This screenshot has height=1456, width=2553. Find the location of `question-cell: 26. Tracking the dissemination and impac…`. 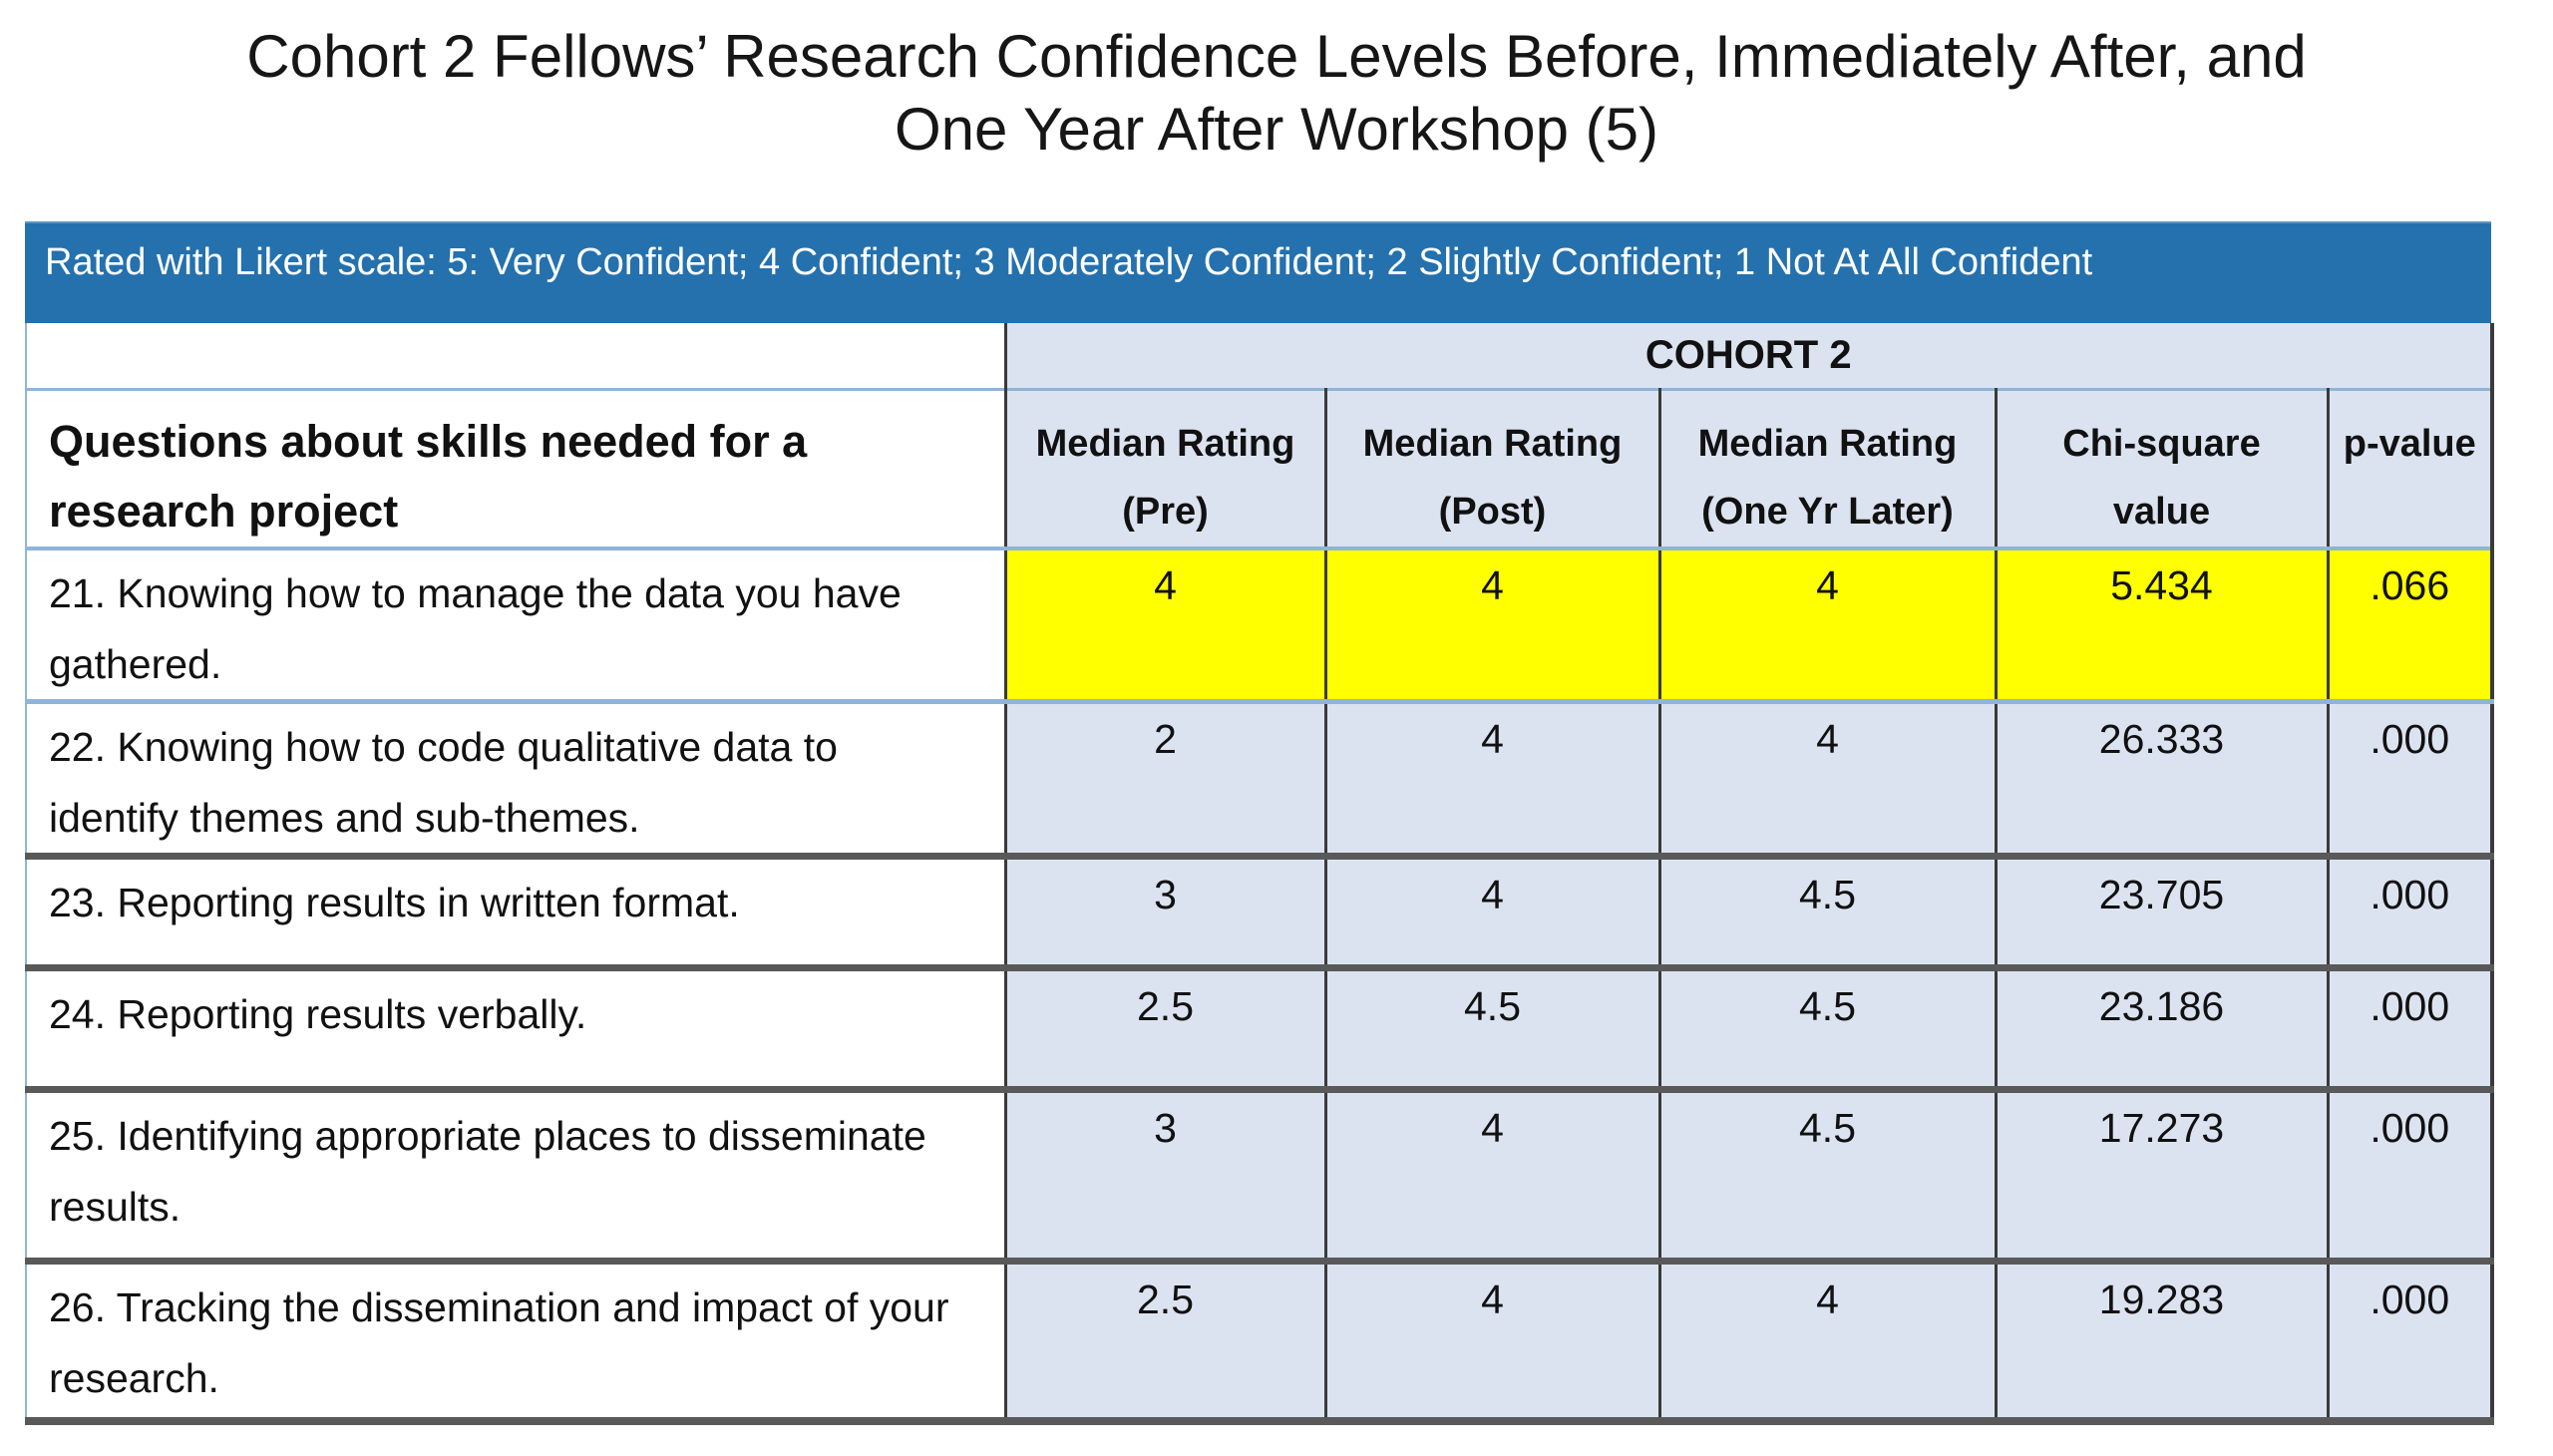

question-cell: 26. Tracking the dissemination and impac… is located at coordinates (515, 1341).